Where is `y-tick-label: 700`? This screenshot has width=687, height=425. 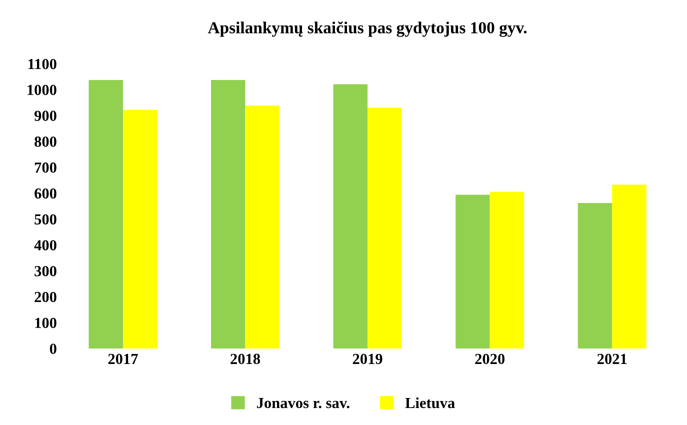
y-tick-label: 700 is located at coordinates (45, 167).